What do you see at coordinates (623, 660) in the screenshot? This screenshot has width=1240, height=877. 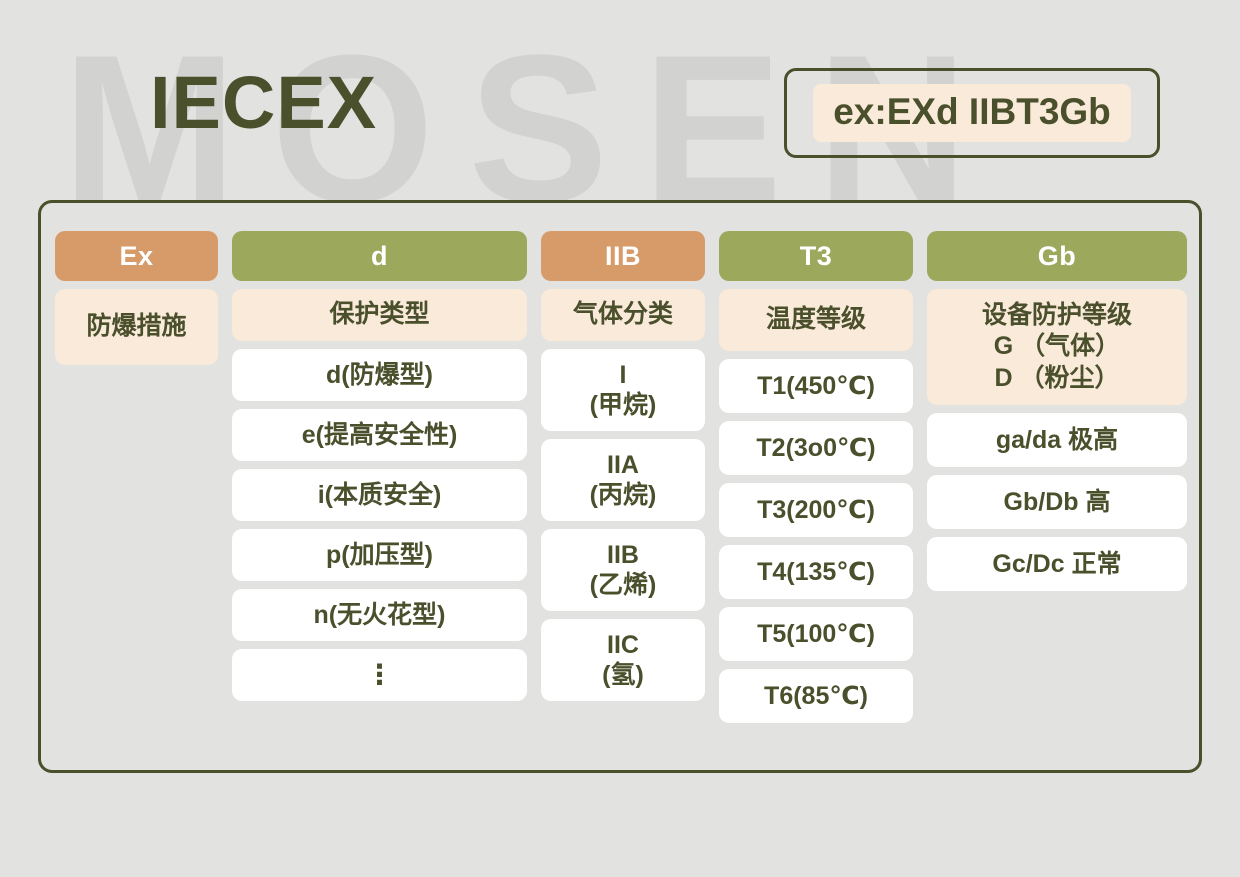 I see `list-item: IIC (氢)` at bounding box center [623, 660].